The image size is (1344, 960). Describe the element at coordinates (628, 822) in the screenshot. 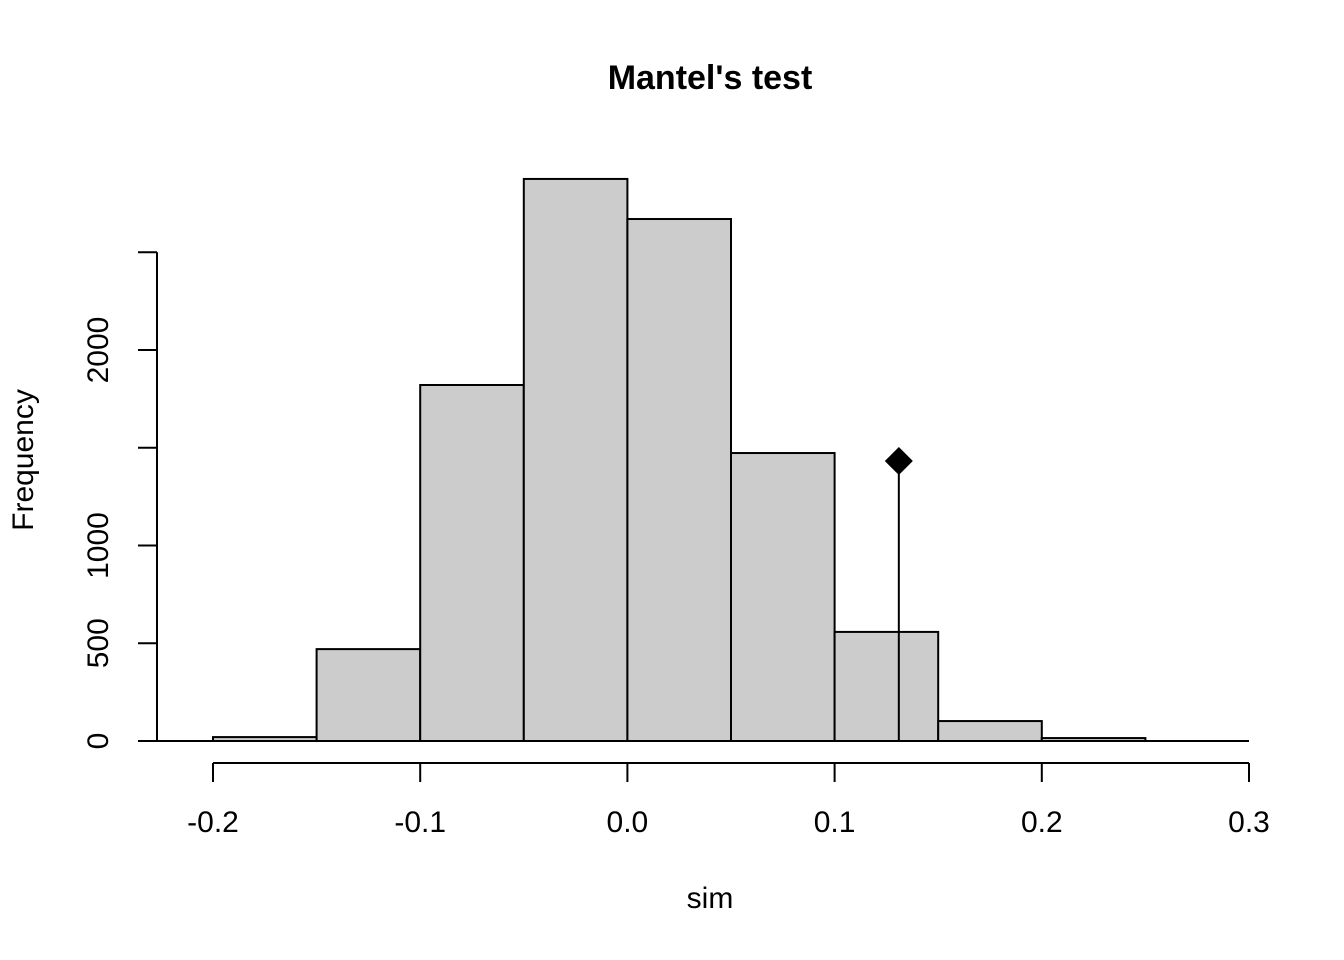

I see `x-tick-label: 0.0` at that location.